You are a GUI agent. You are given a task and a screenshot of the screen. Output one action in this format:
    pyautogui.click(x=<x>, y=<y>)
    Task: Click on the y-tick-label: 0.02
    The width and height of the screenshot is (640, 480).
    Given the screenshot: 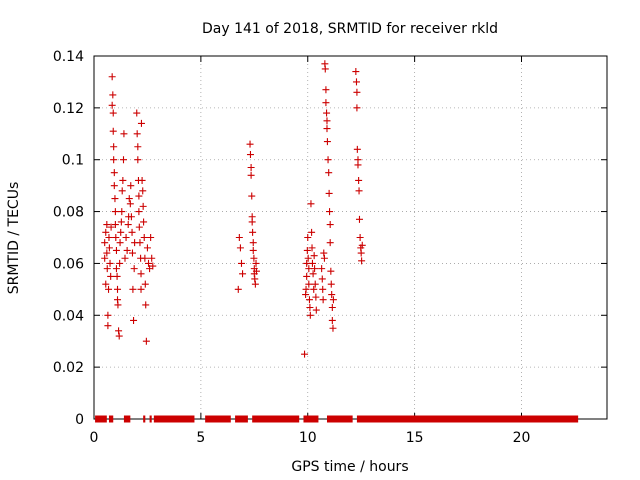 What is the action you would take?
    pyautogui.click(x=68, y=368)
    